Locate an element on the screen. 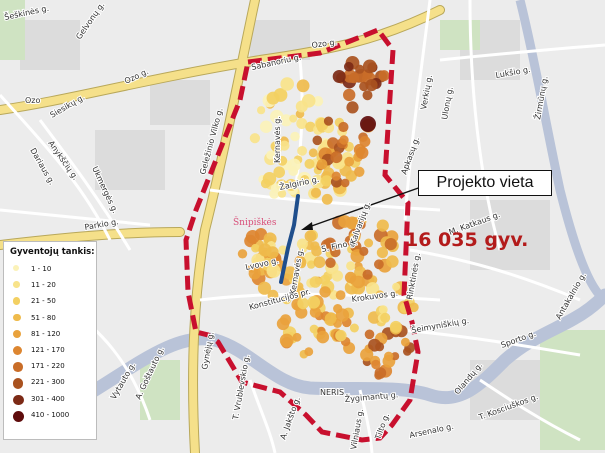 The image size is (605, 453). legend-label: 171 - 220 is located at coordinates (48, 366).